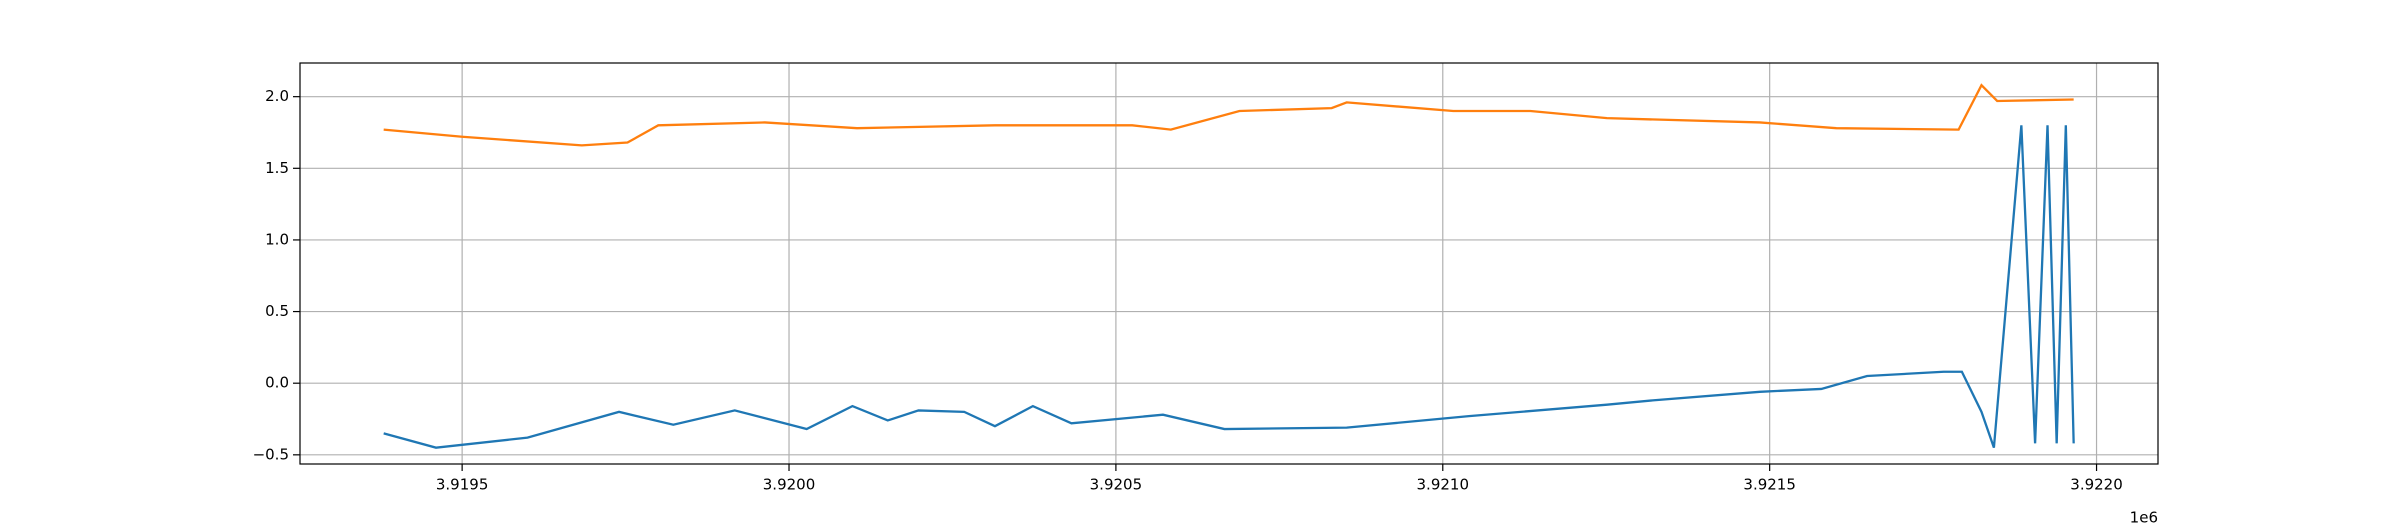  I want to click on y-tick-label: 0.0, so click(277, 383).